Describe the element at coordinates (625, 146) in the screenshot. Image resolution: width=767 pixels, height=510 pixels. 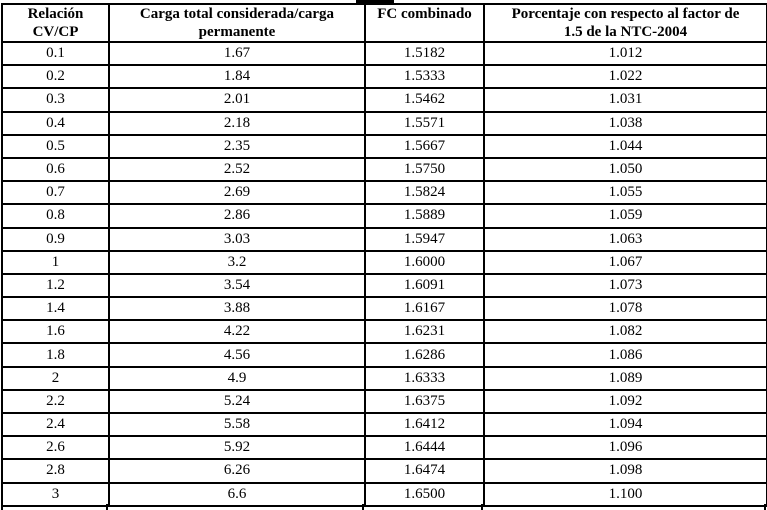
I see `cell-porcentaje: 1.044` at that location.